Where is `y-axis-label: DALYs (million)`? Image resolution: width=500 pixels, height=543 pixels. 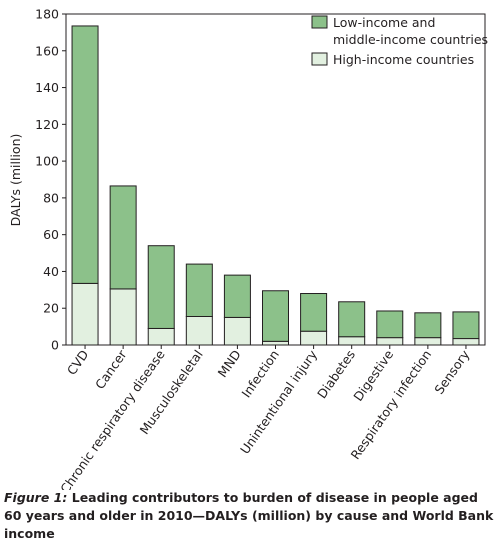
y-axis-label: DALYs (million) is located at coordinates (15, 180).